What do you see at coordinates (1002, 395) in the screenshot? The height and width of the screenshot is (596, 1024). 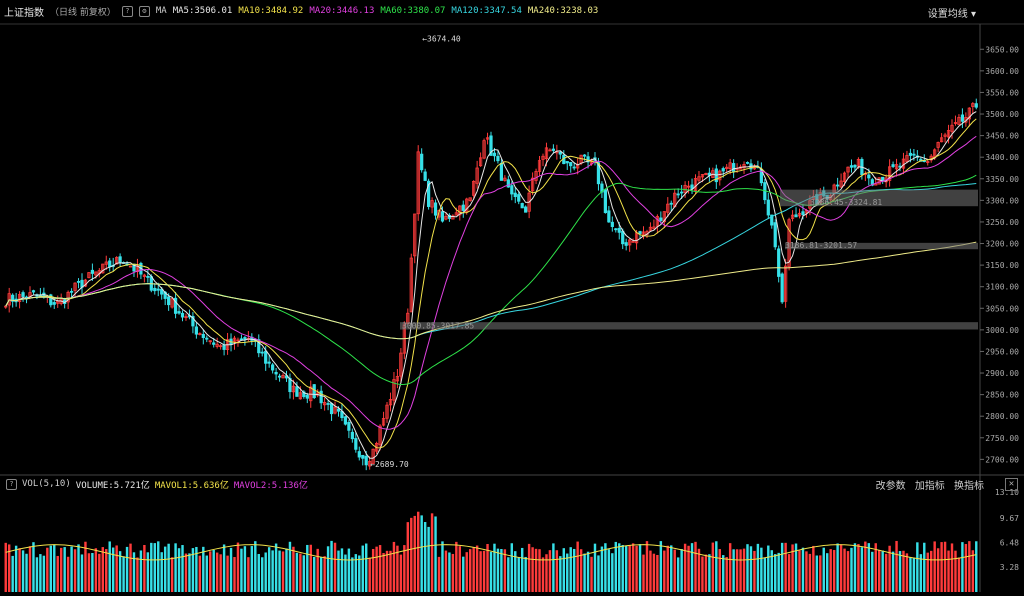 I see `y-tick-label: 2850.00` at bounding box center [1002, 395].